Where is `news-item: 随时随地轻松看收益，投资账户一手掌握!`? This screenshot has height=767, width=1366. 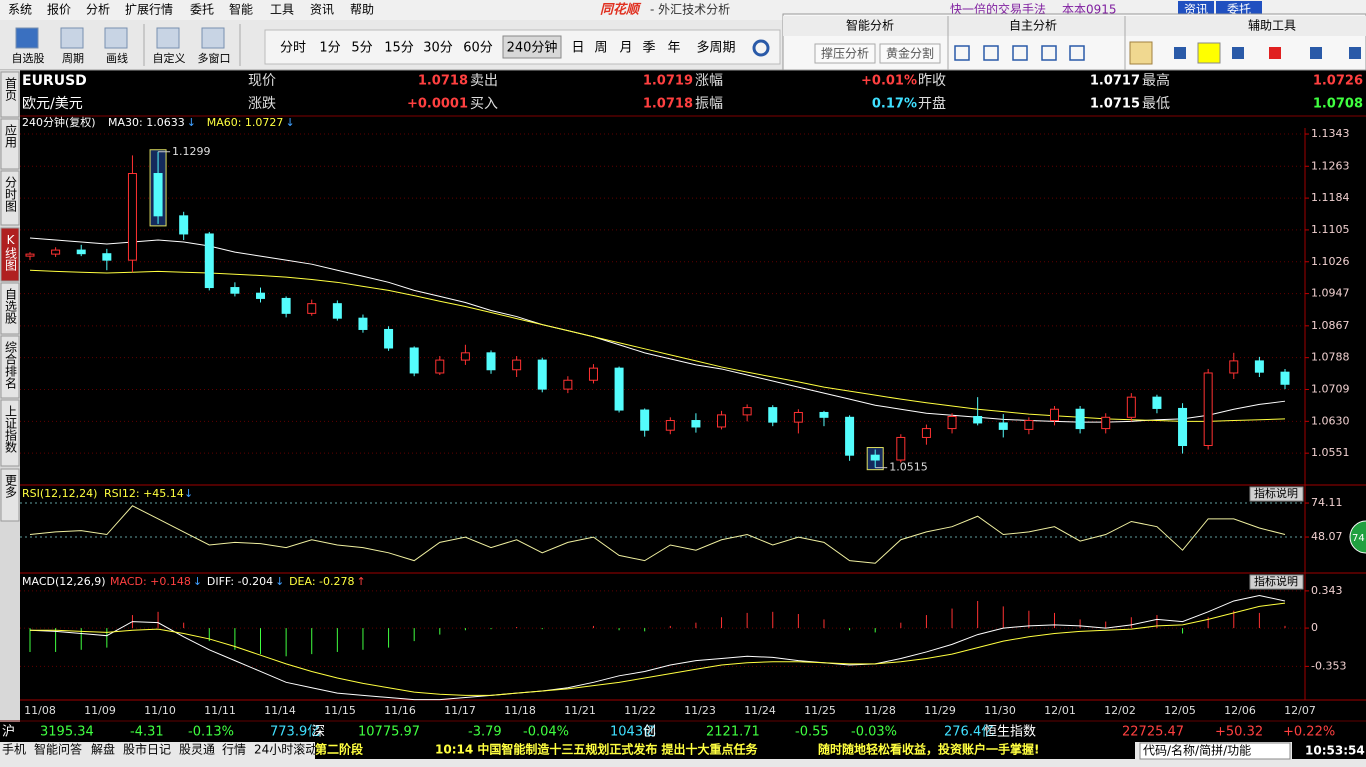
news-item: 随时随地轻松看收益，投资账户一手掌握! is located at coordinates (928, 749).